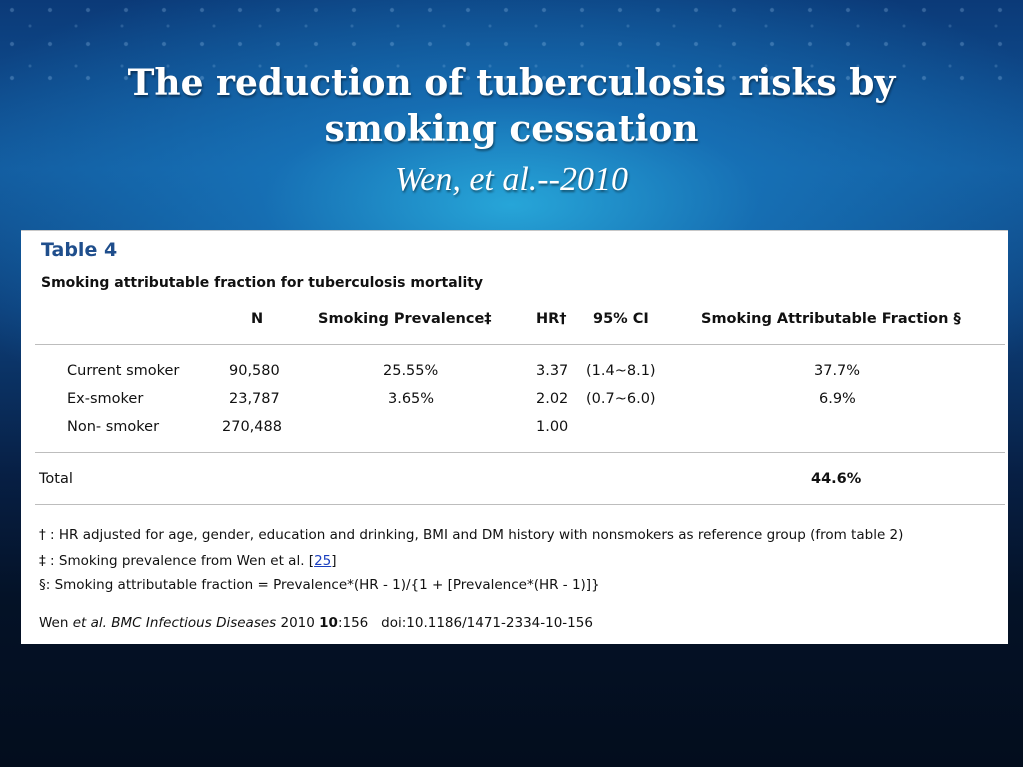 Image resolution: width=1023 pixels, height=767 pixels. What do you see at coordinates (54, 623) in the screenshot?
I see `citation-author: Wen` at bounding box center [54, 623].